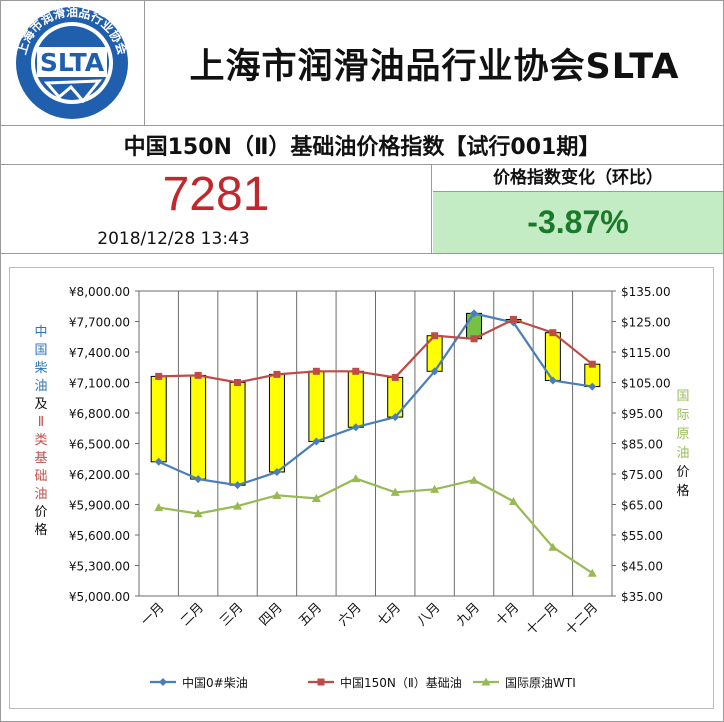  Describe the element at coordinates (99, 323) in the screenshot. I see `left-tick-label: ¥7,700.00` at that location.